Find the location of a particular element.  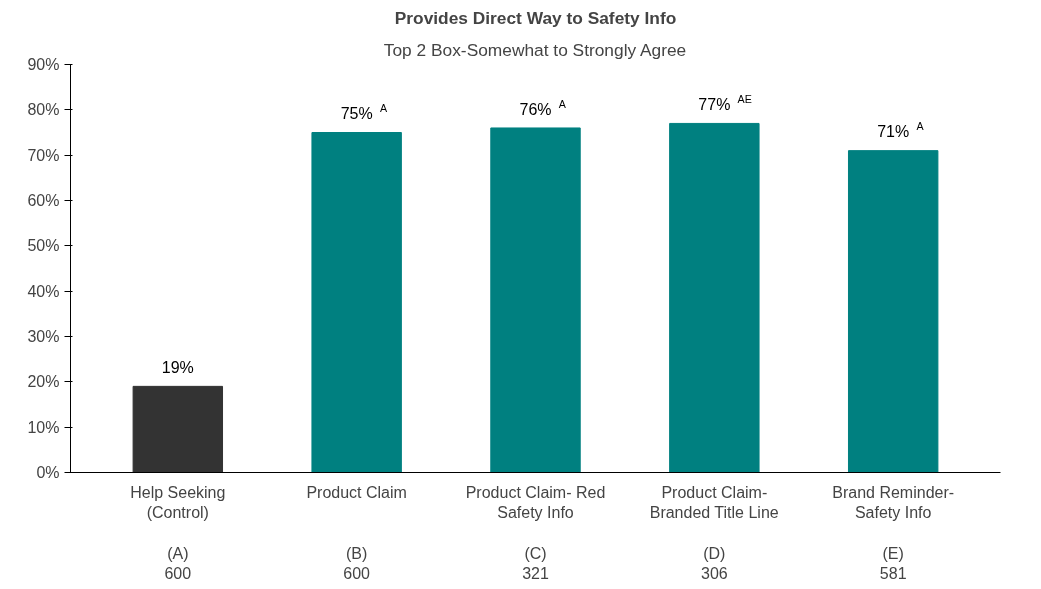

y-tick-label: 40% is located at coordinates (43, 291).